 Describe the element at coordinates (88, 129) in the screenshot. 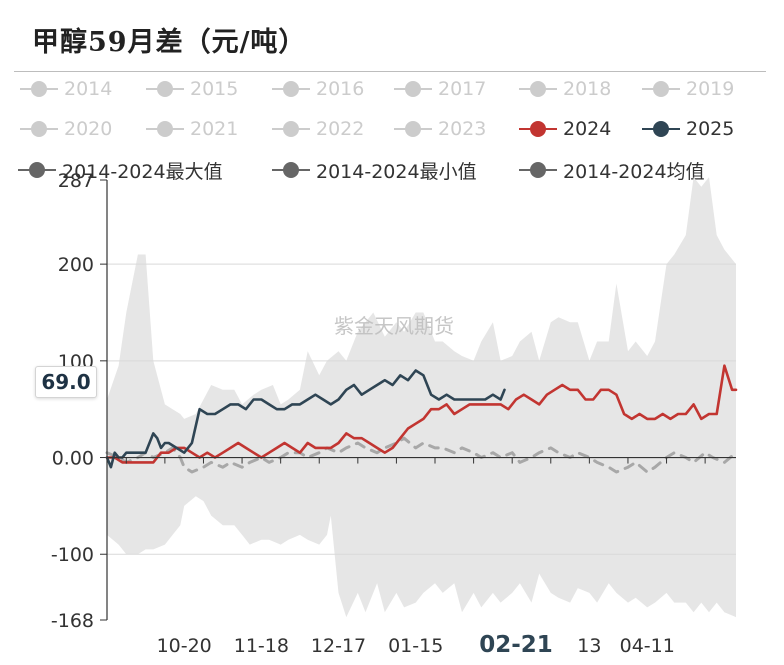

I see `legend-label: 2020` at that location.